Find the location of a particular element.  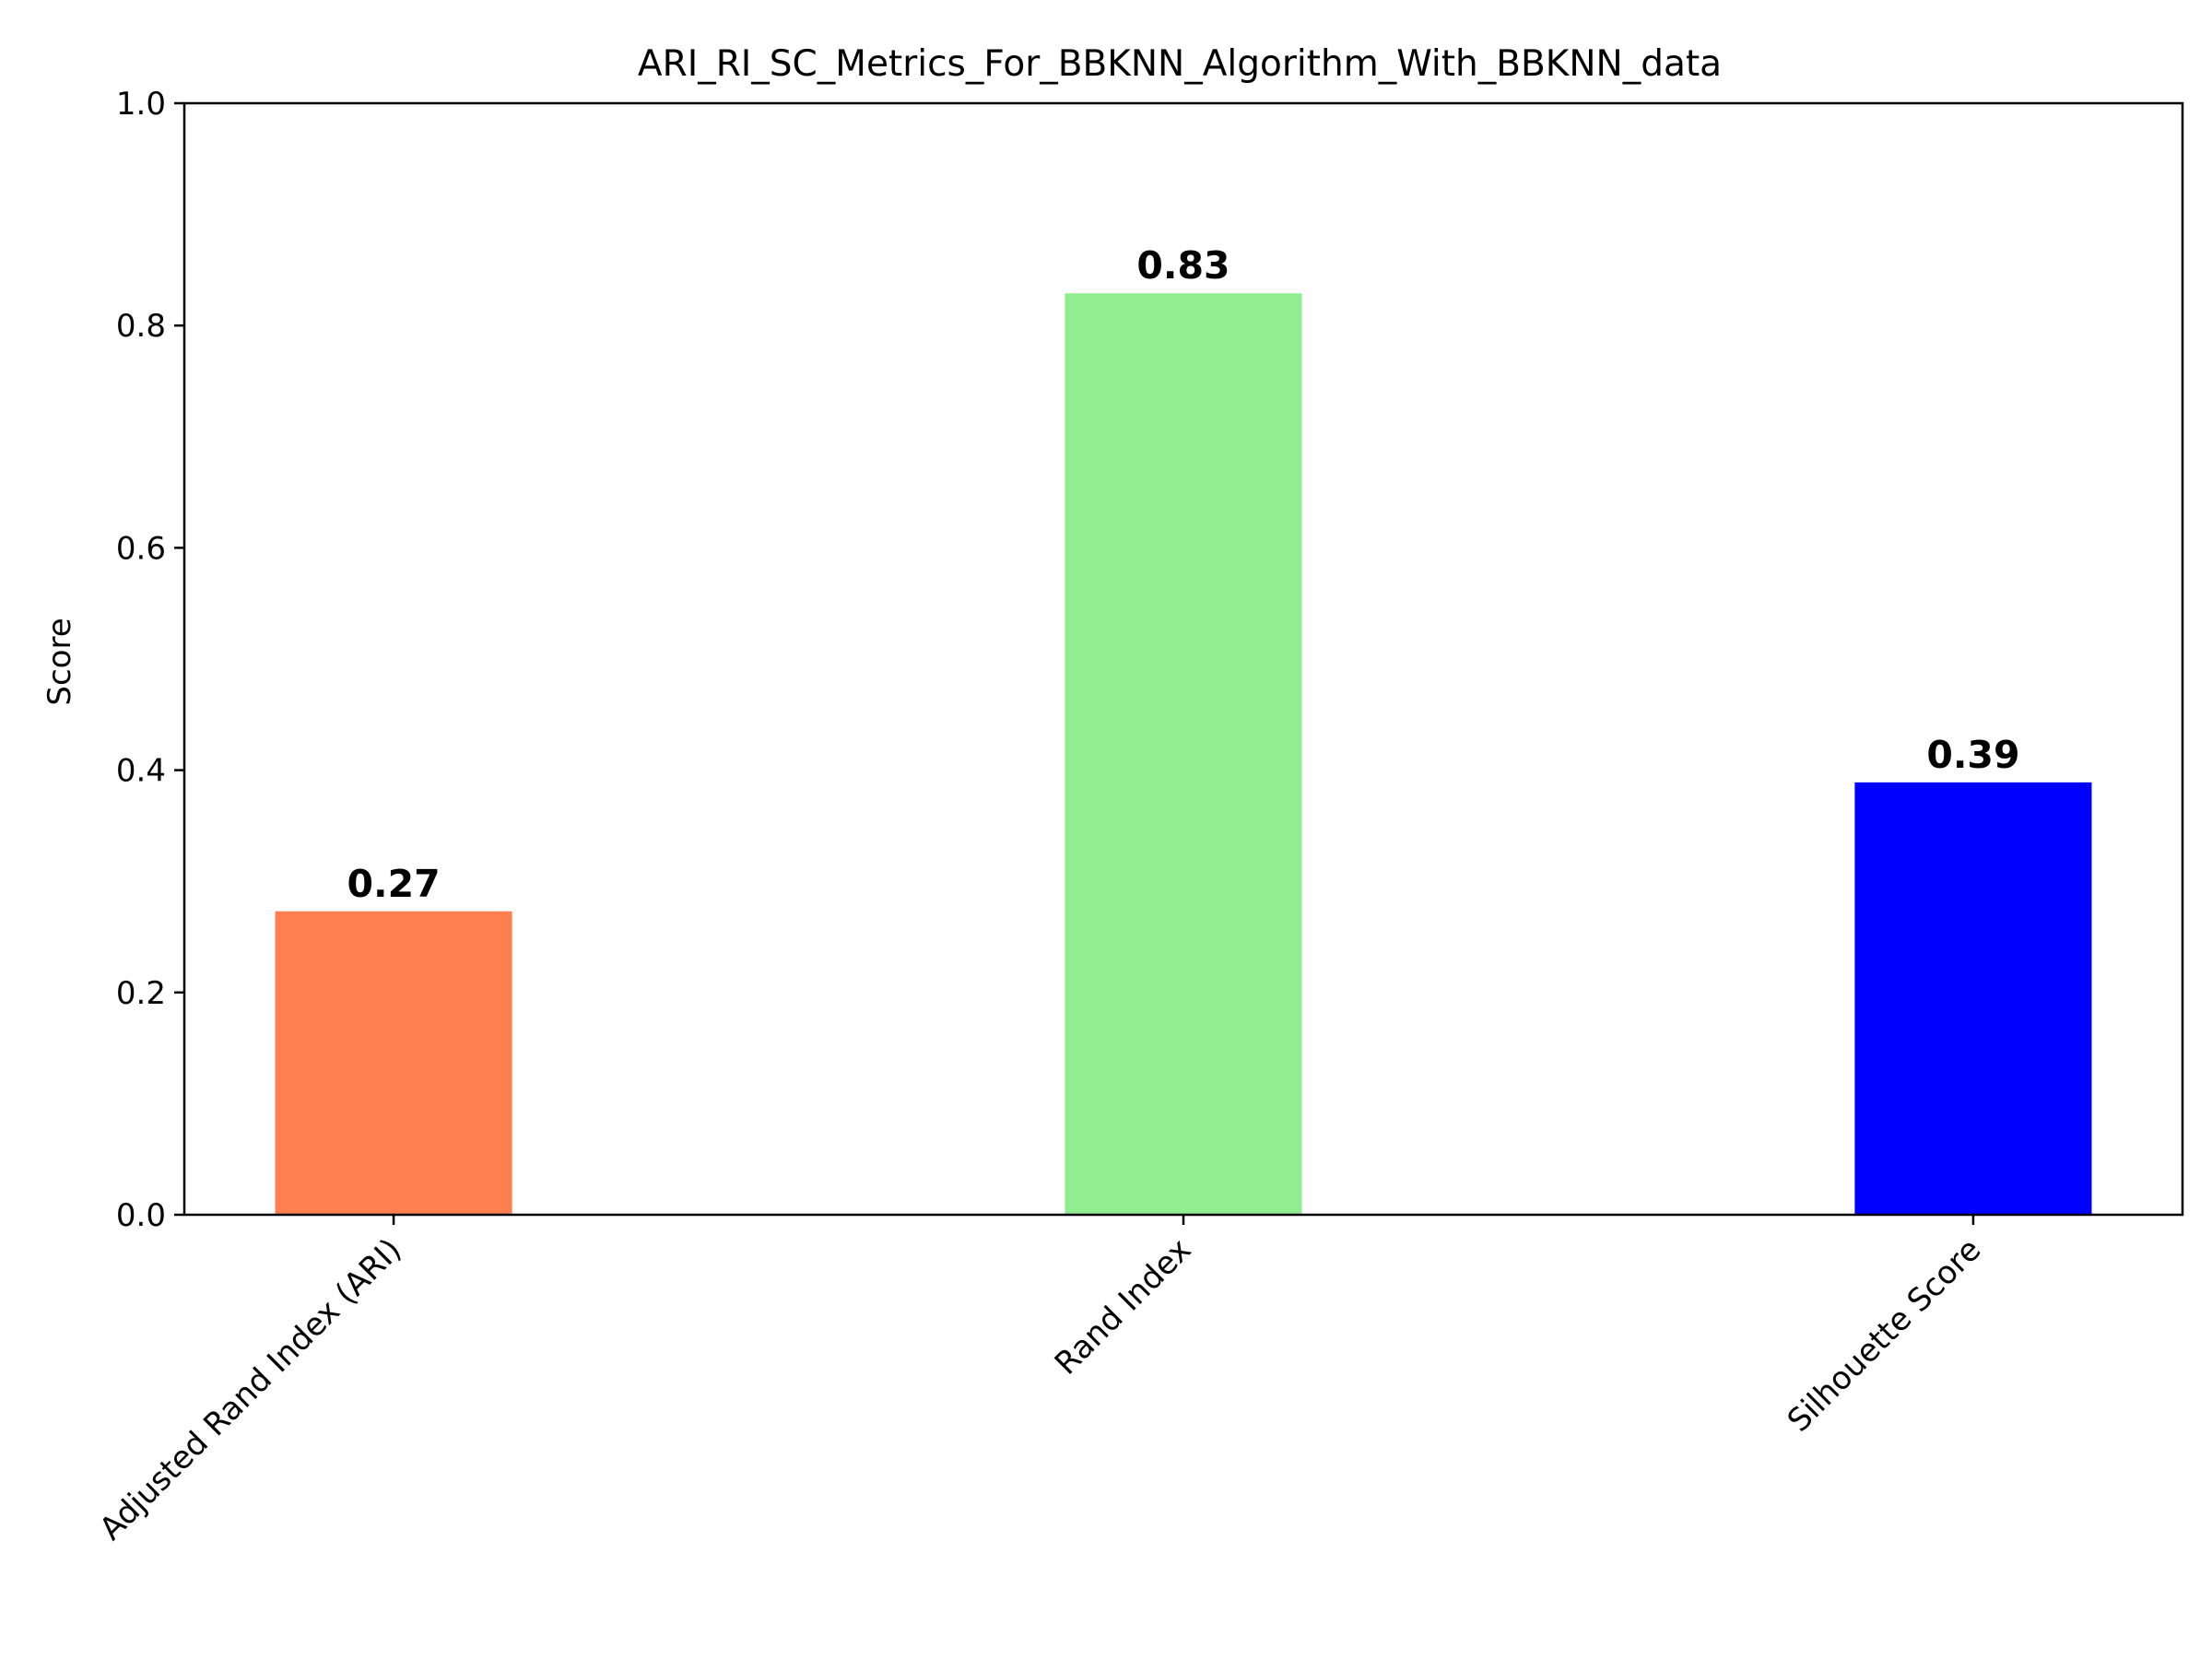

y-axis: 0.0 0.2 0.4 0.6 0.8 1.0 is located at coordinates (150, 660).